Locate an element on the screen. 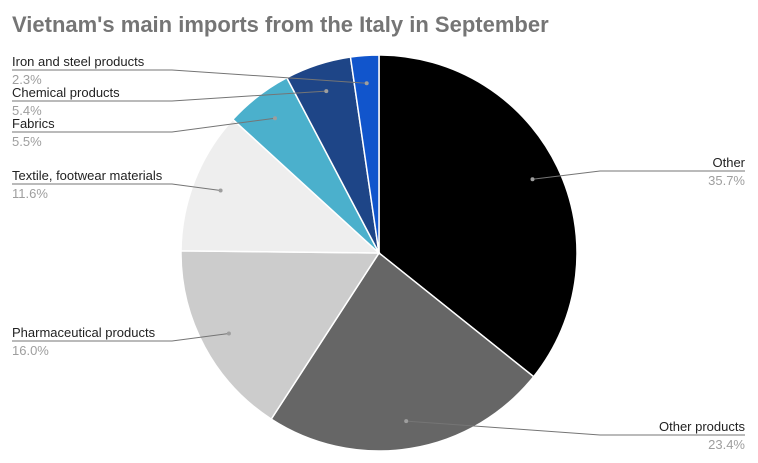 This screenshot has width=758, height=463. leader-dot-iron-and-steel-products is located at coordinates (366, 83).